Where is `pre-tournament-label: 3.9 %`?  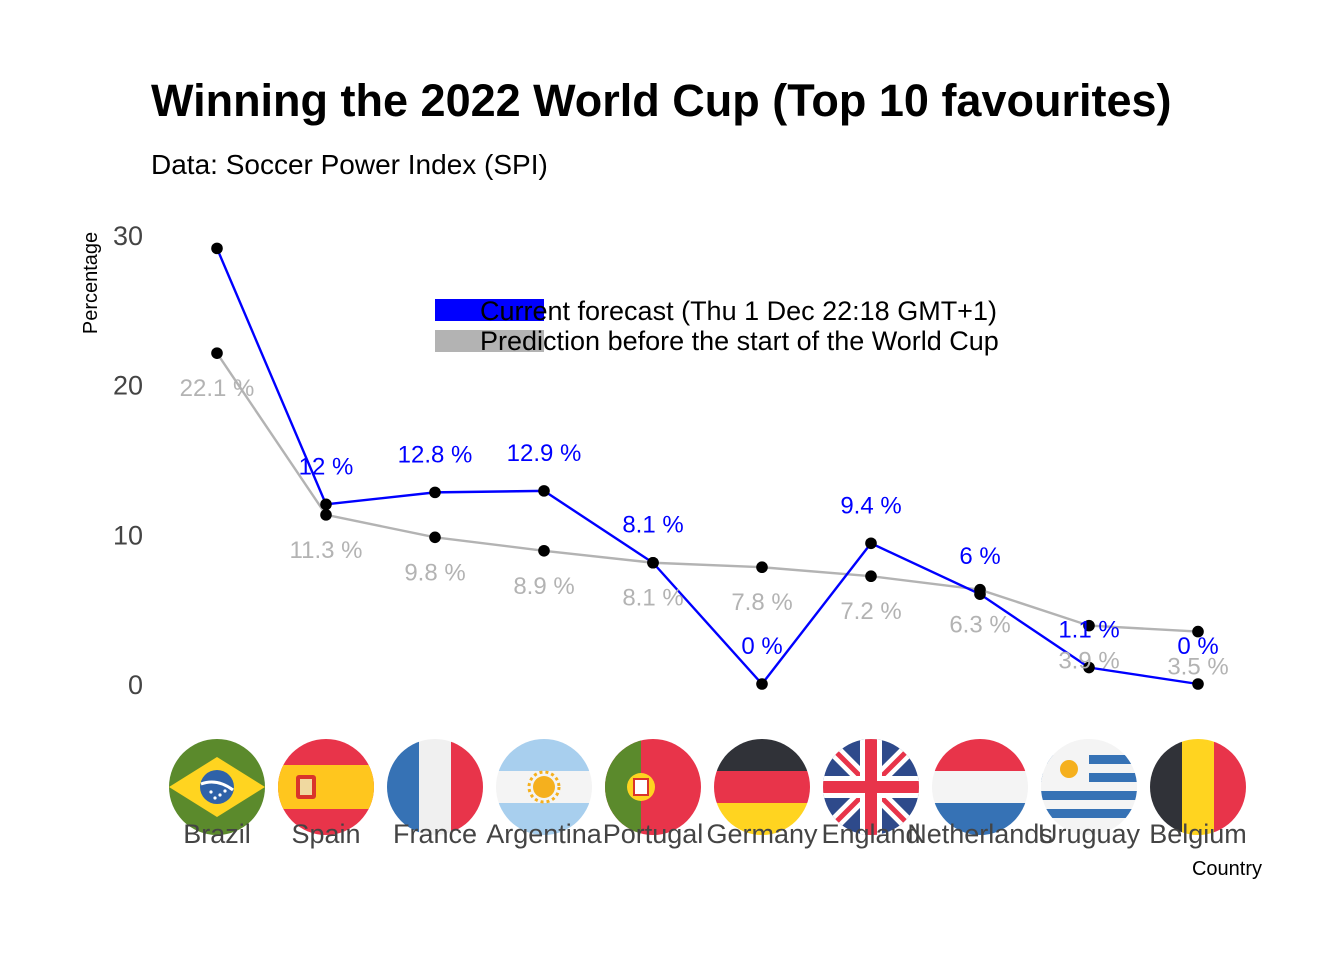
pre-tournament-label: 3.9 % is located at coordinates (1088, 661).